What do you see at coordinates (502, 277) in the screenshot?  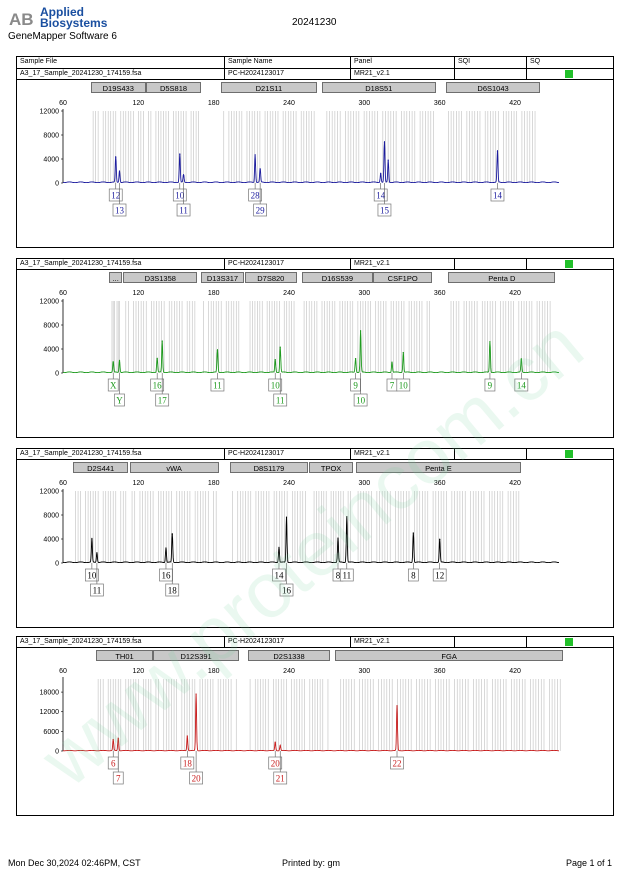 I see `locus-penta-d: Penta D` at bounding box center [502, 277].